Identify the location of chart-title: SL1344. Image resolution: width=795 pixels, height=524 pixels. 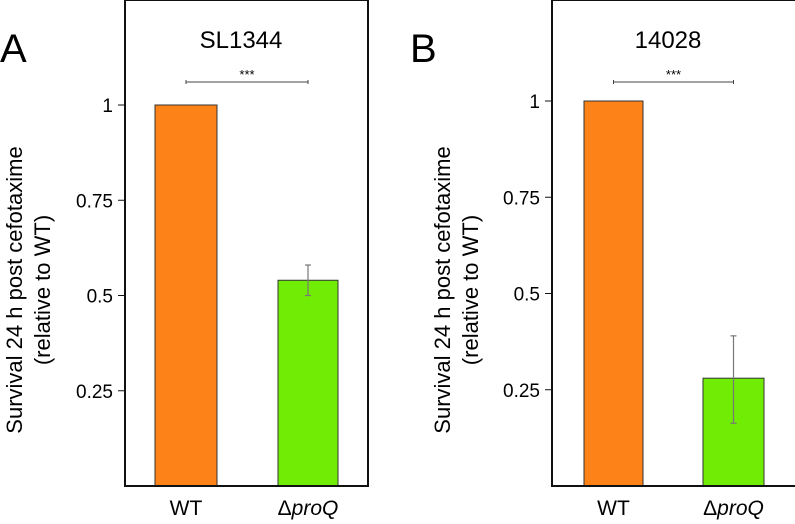
(241, 40).